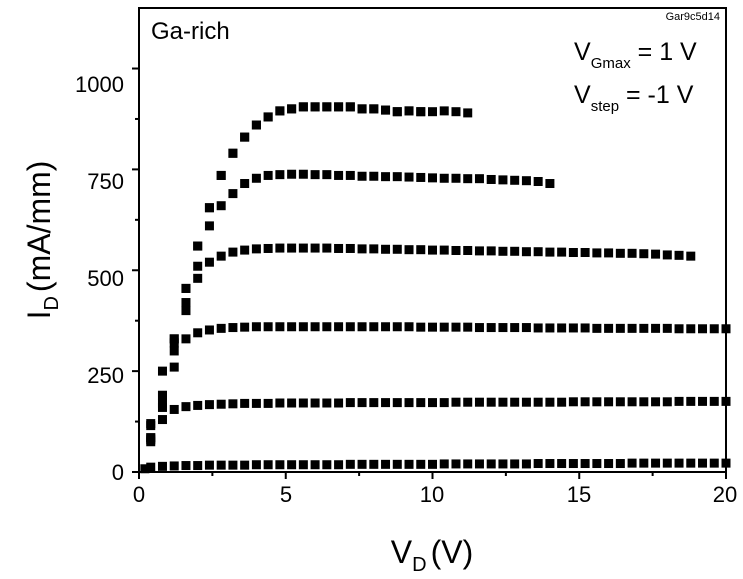  What do you see at coordinates (579, 494) in the screenshot?
I see `x-tick-label: 15` at bounding box center [579, 494].